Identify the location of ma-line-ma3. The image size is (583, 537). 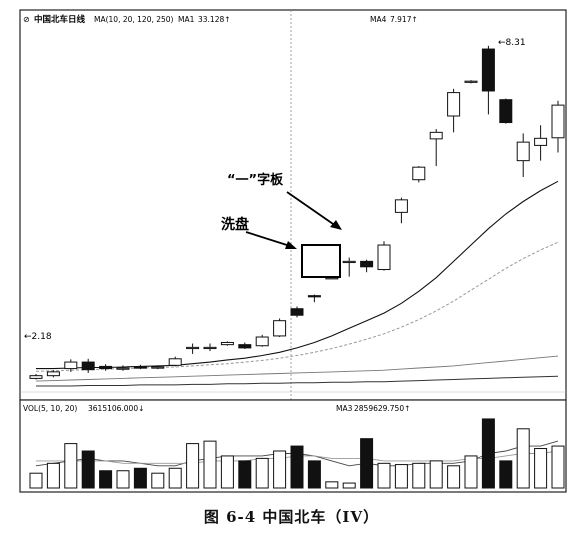
(297, 368).